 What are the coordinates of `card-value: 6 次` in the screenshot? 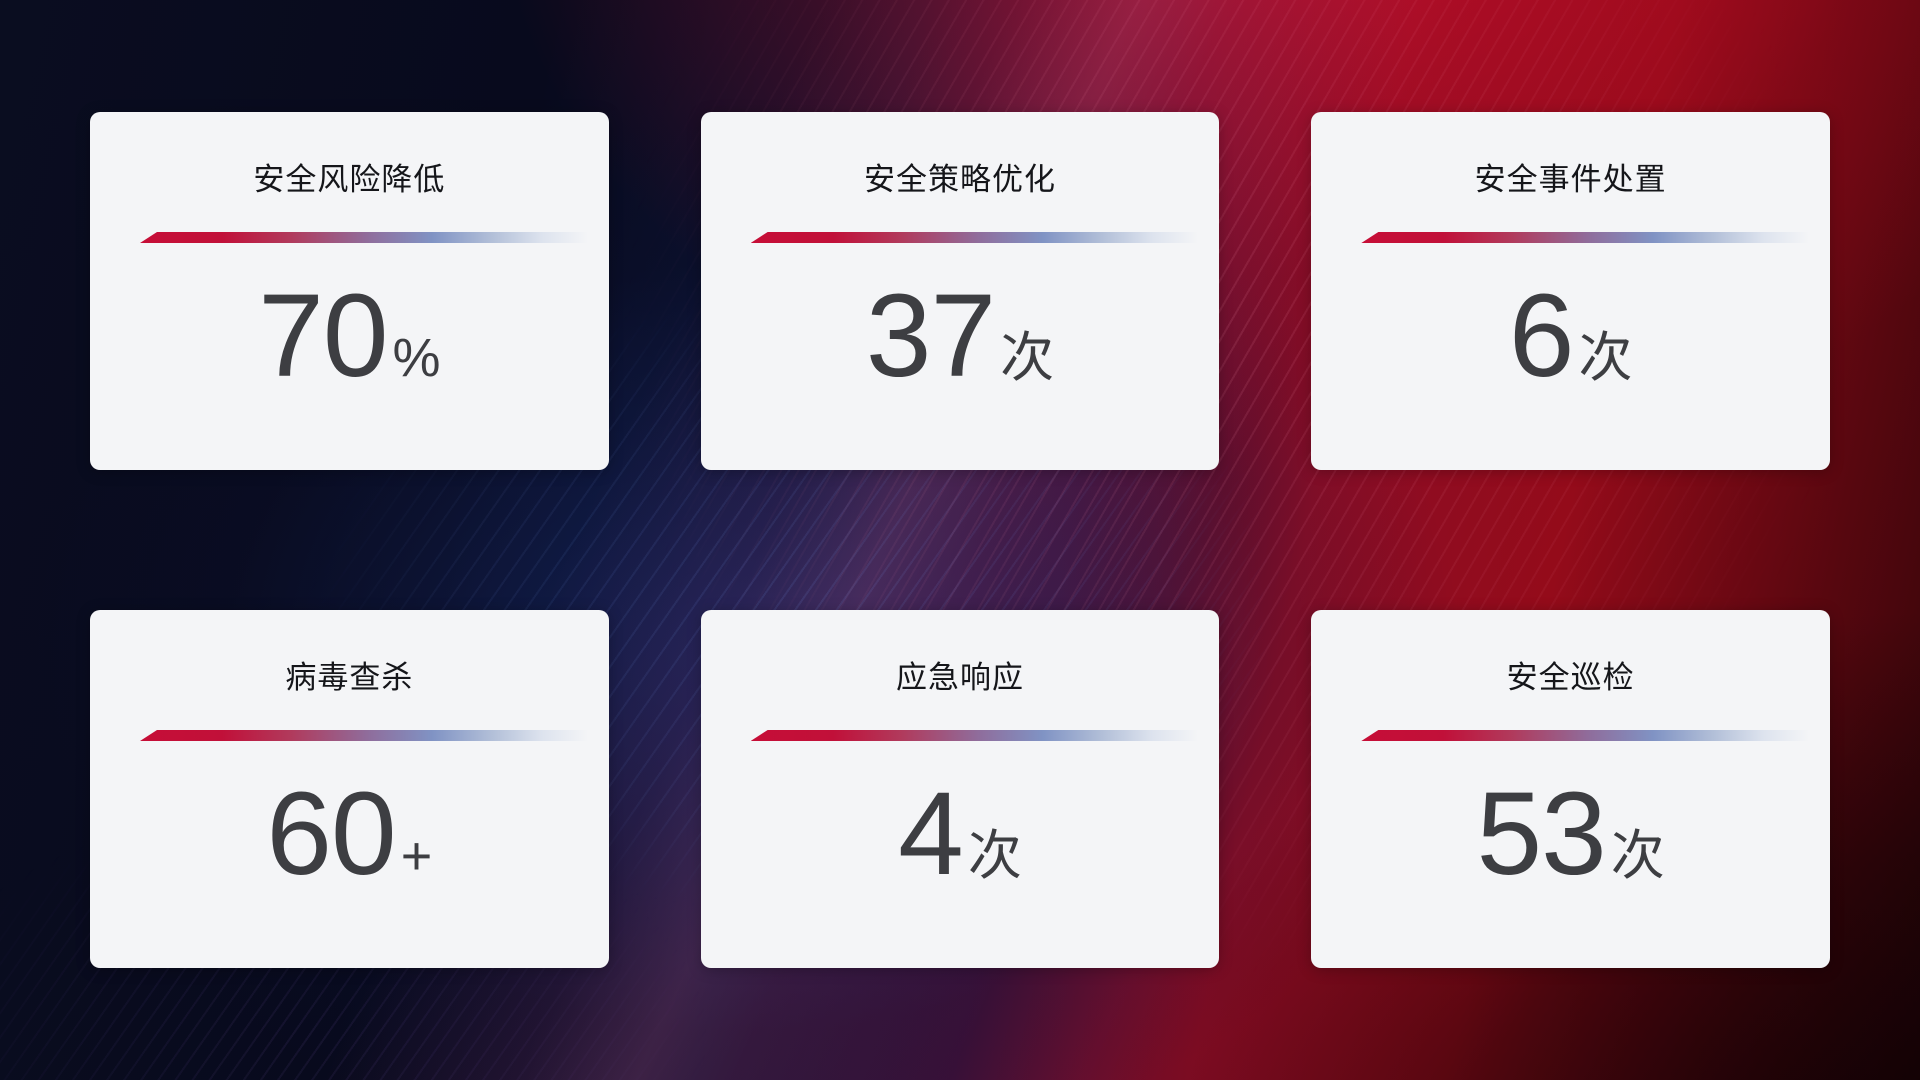 It's located at (1570, 336).